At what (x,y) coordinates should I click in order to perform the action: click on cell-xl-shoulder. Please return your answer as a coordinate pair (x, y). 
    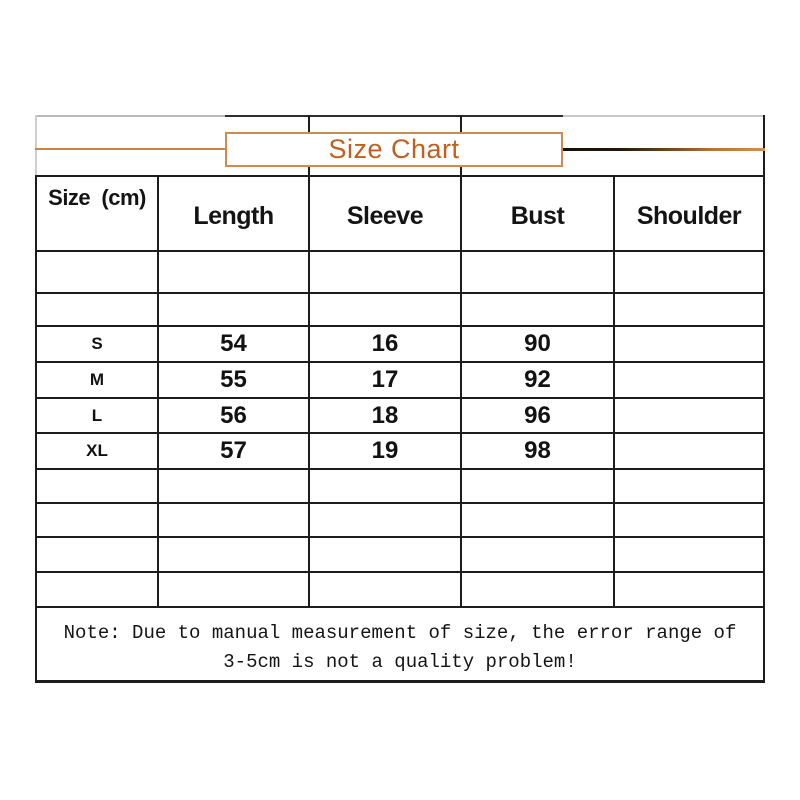
    Looking at the image, I should click on (689, 451).